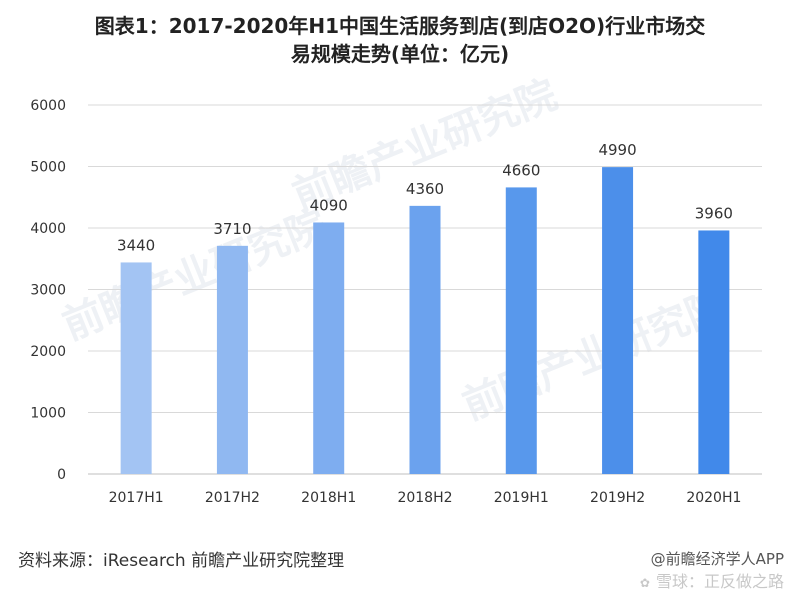 This screenshot has width=800, height=592. I want to click on x-tick-label-2017H2: 2017H2, so click(232, 498).